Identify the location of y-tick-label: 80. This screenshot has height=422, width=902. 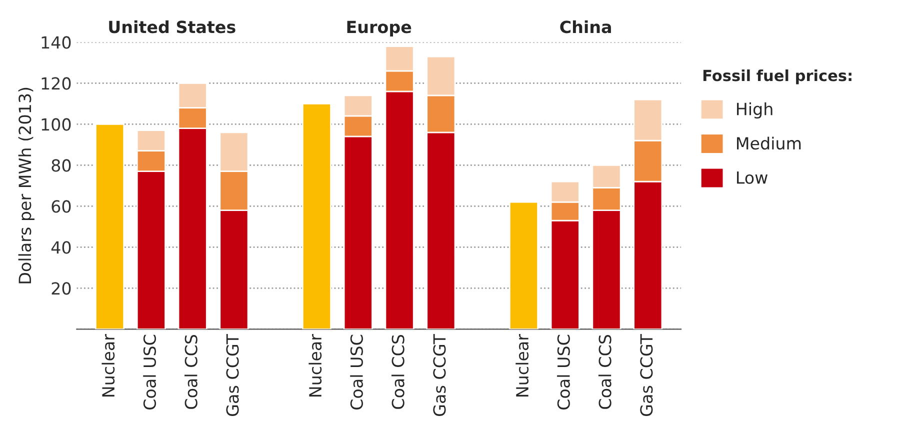
(61, 165).